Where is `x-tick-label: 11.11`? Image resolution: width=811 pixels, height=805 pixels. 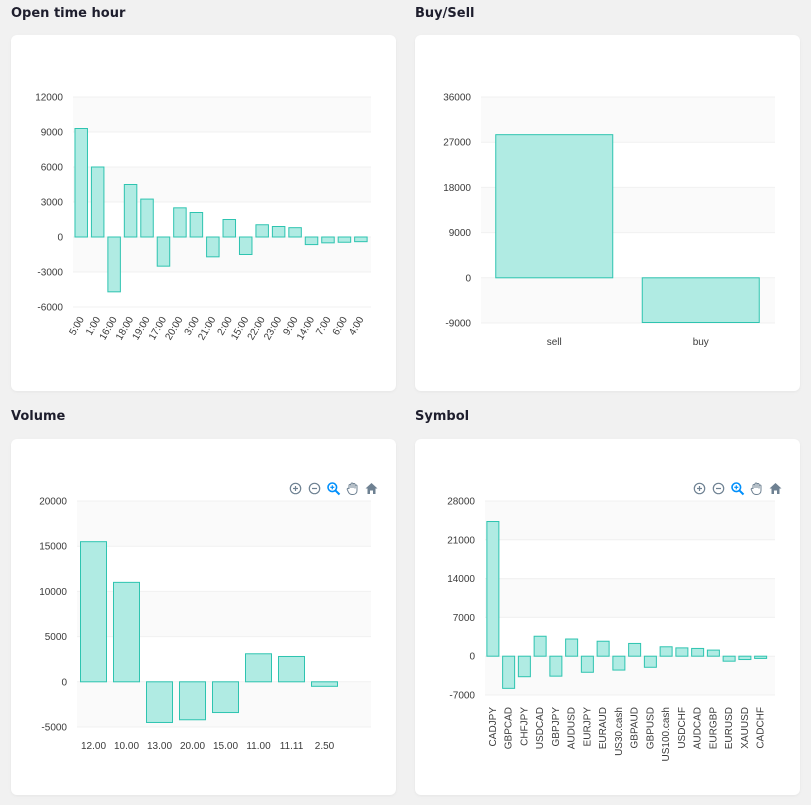
x-tick-label: 11.11 is located at coordinates (292, 746).